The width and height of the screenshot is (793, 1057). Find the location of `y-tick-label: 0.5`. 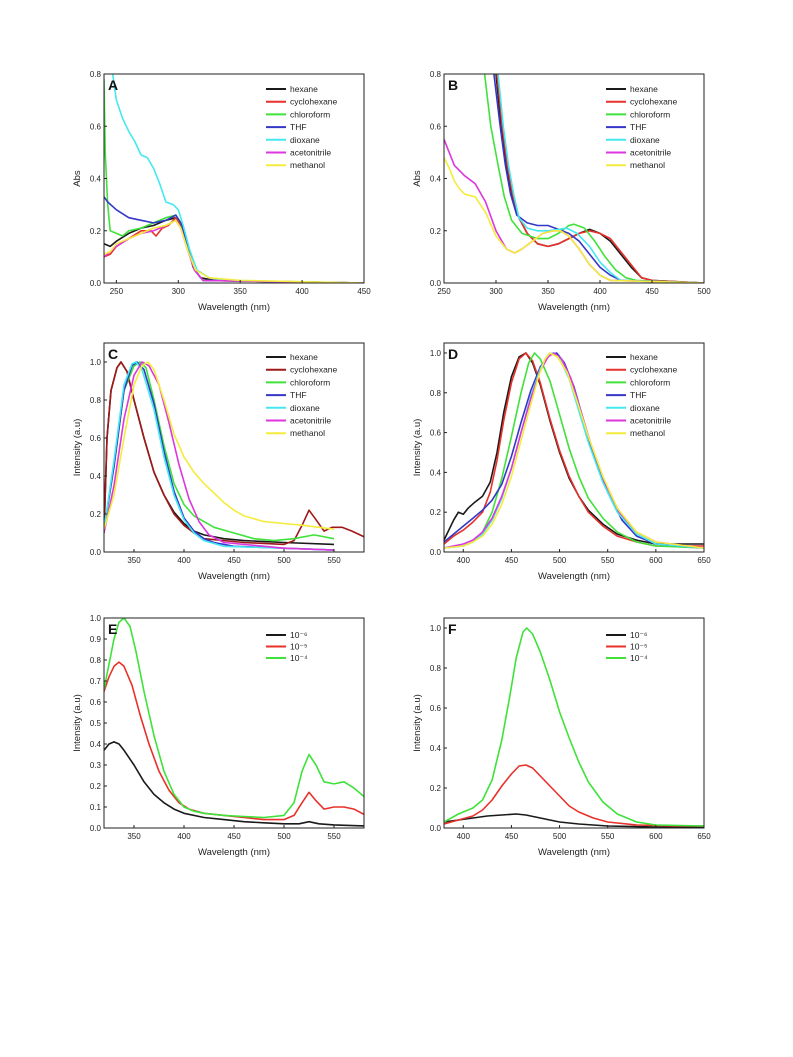

y-tick-label: 0.5 is located at coordinates (96, 723).